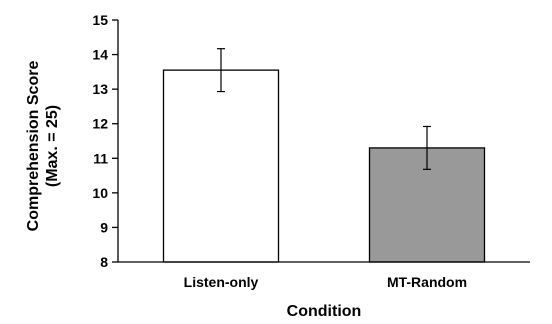  I want to click on y-axis-title-line-1: Comprehension Score, so click(33, 146).